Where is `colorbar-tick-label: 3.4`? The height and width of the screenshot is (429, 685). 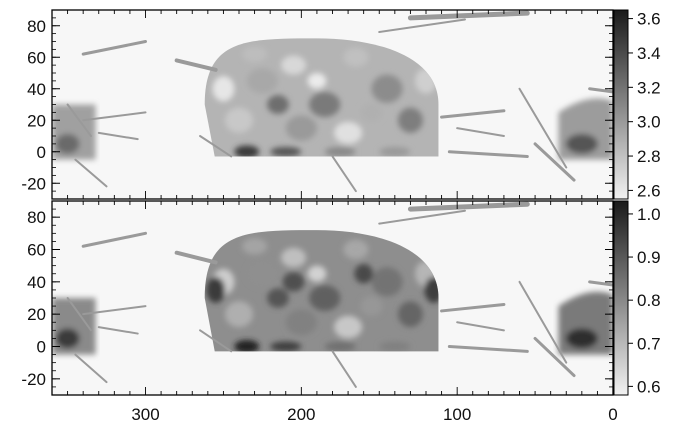 colorbar-tick-label: 3.4 is located at coordinates (649, 53).